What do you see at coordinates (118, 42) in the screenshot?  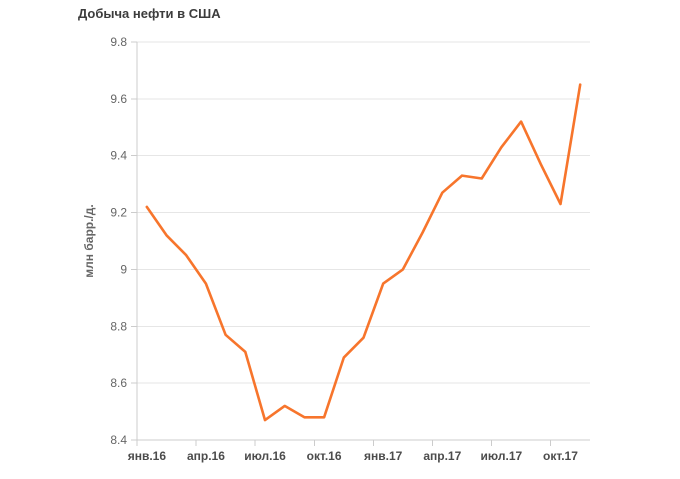 I see `y-tick-label: 9.8` at bounding box center [118, 42].